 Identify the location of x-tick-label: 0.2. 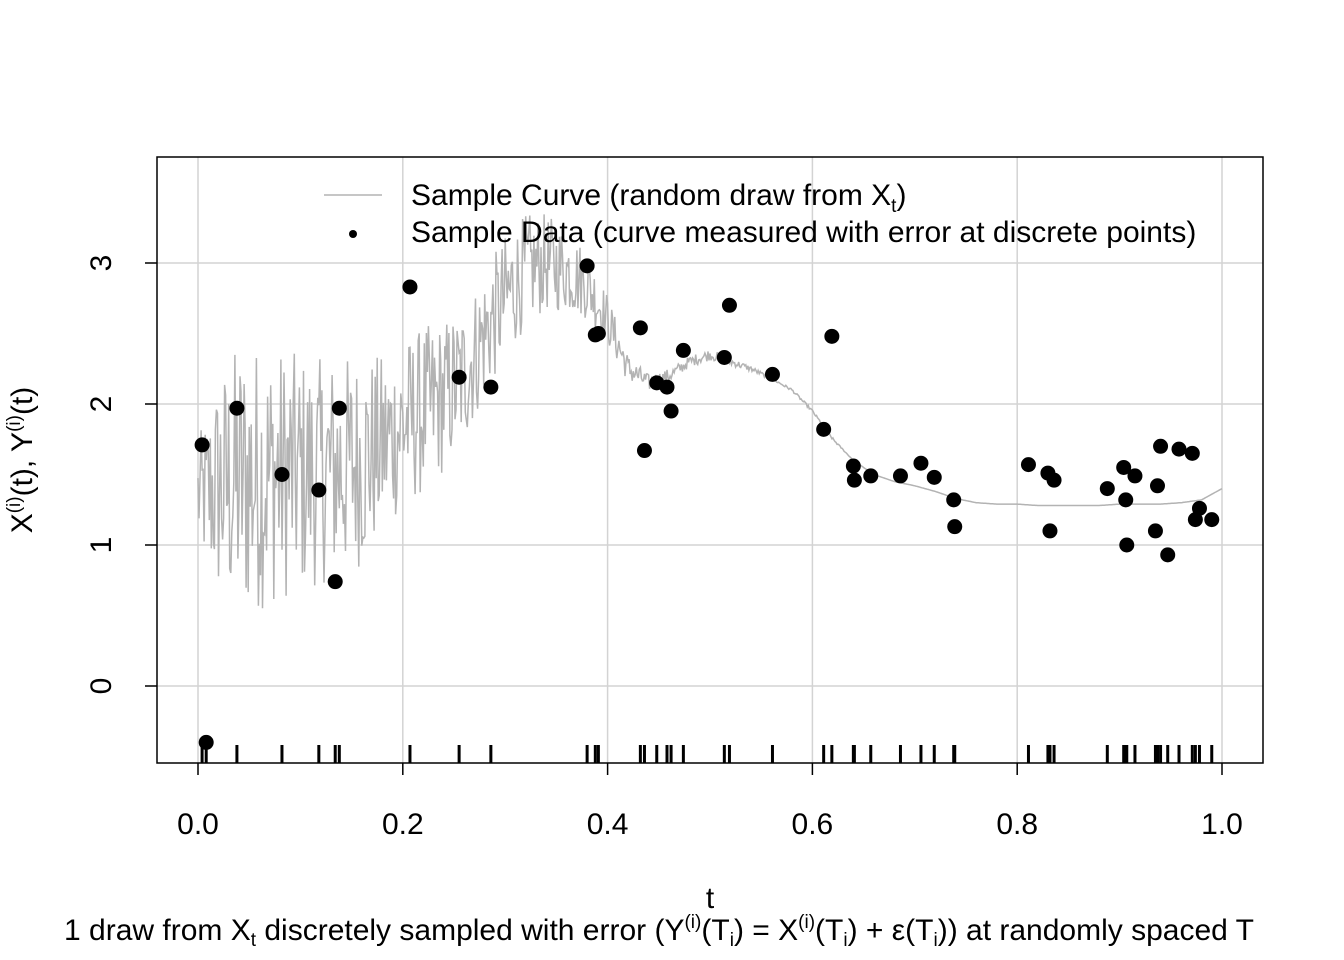
(403, 824).